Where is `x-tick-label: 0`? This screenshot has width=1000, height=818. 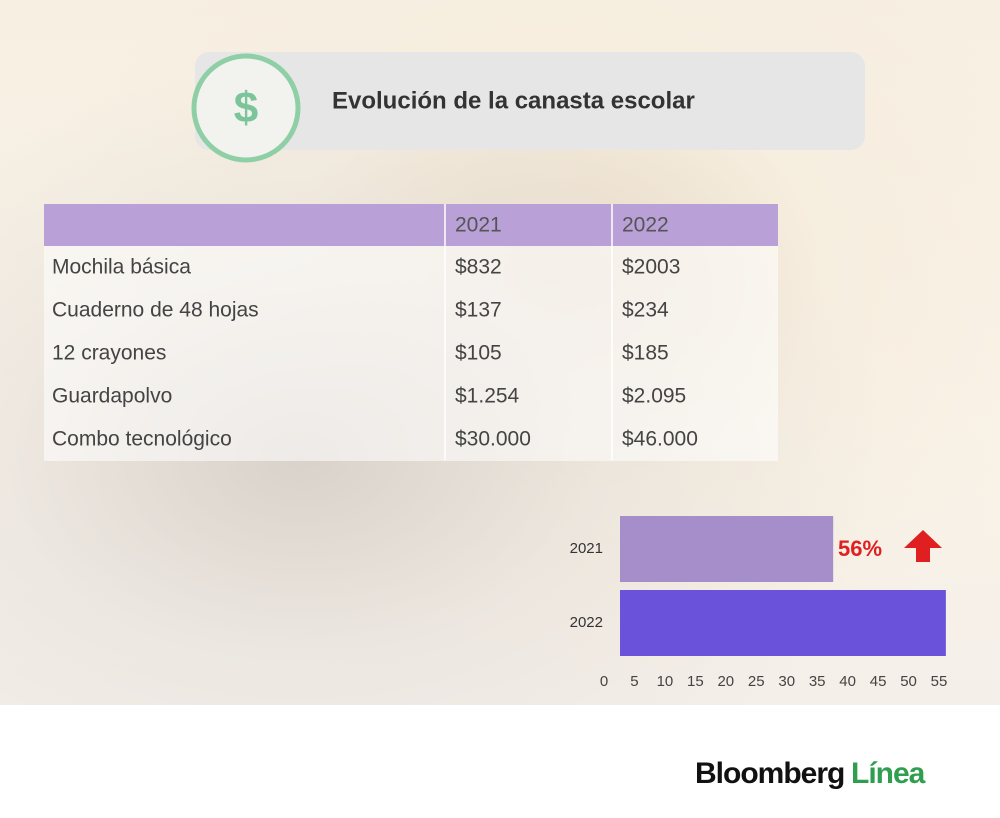
x-tick-label: 0 is located at coordinates (604, 681).